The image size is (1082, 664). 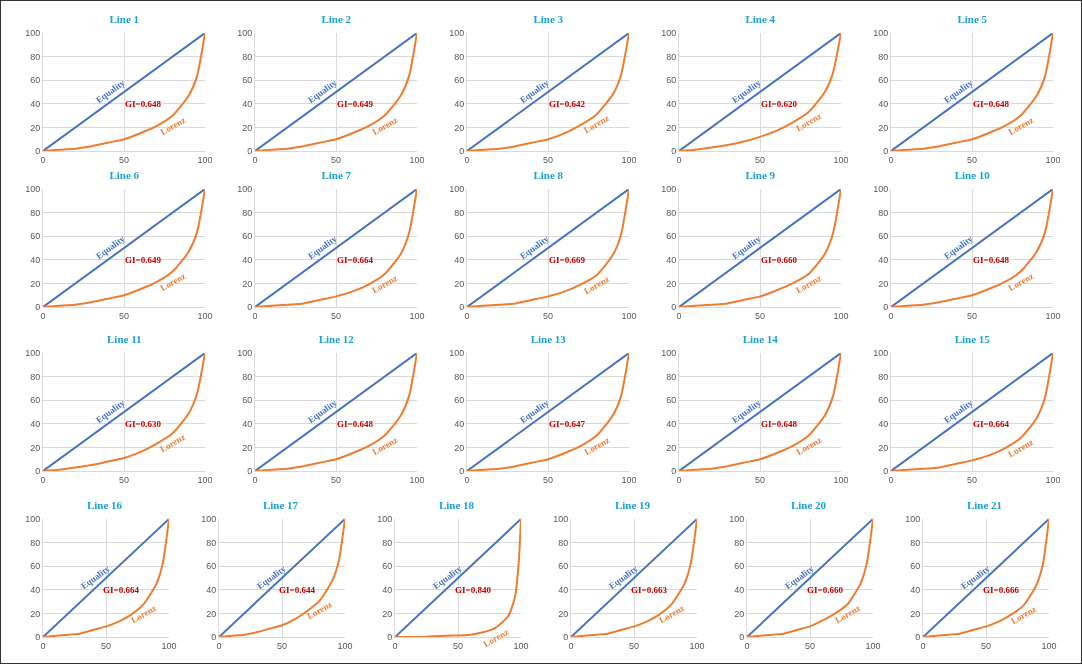 What do you see at coordinates (336, 19) in the screenshot?
I see `chart-title: Line 2` at bounding box center [336, 19].